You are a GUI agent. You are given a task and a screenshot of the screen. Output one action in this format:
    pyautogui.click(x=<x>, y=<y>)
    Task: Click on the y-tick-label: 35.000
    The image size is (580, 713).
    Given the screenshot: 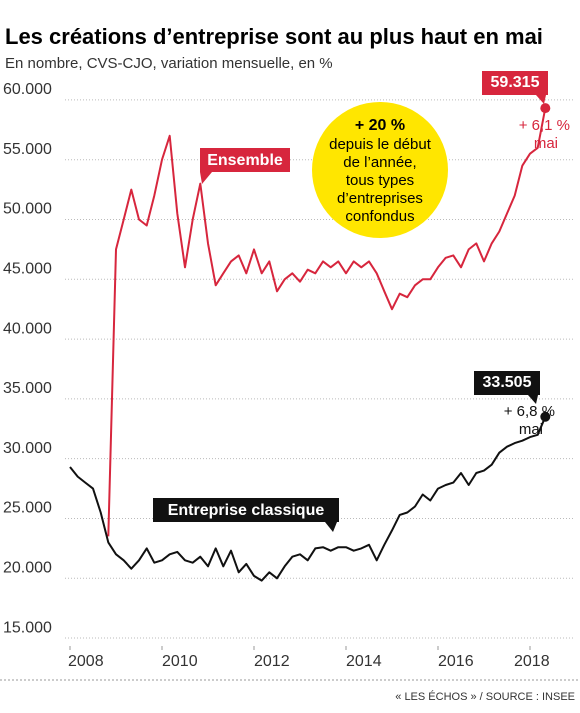 What is the action you would take?
    pyautogui.click(x=27, y=388)
    